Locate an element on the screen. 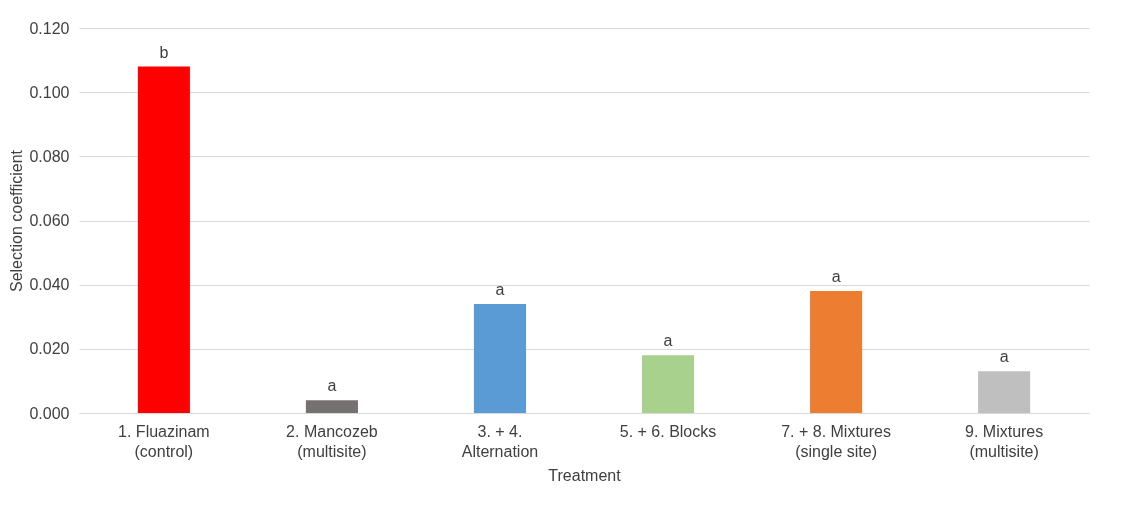 The height and width of the screenshot is (517, 1131). y-tick-label: 0.020 is located at coordinates (49, 349).